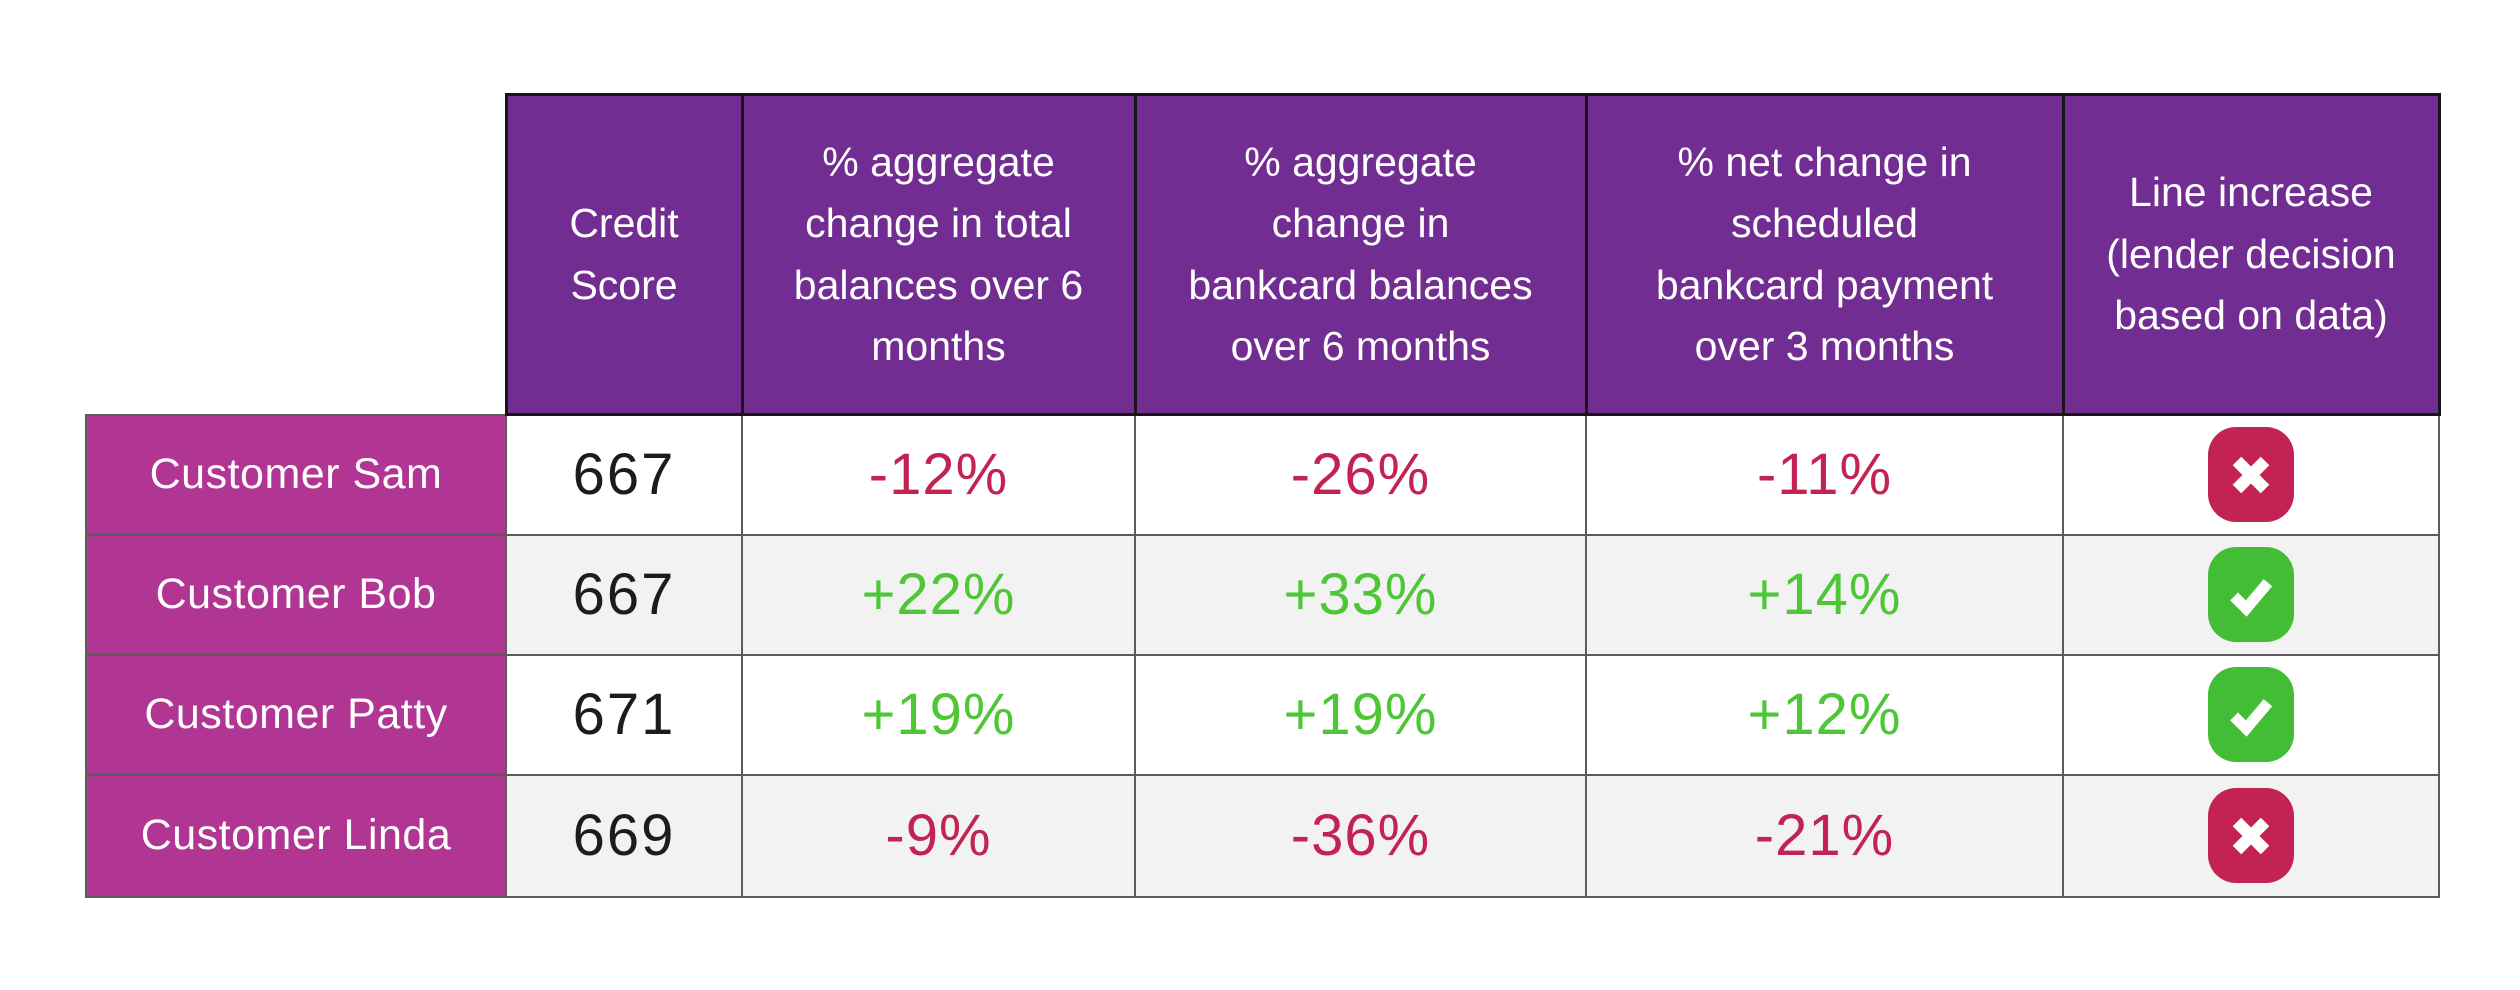 This screenshot has height=990, width=2520. I want to click on cell-bankcard-balances-change: -26%, so click(1360, 474).